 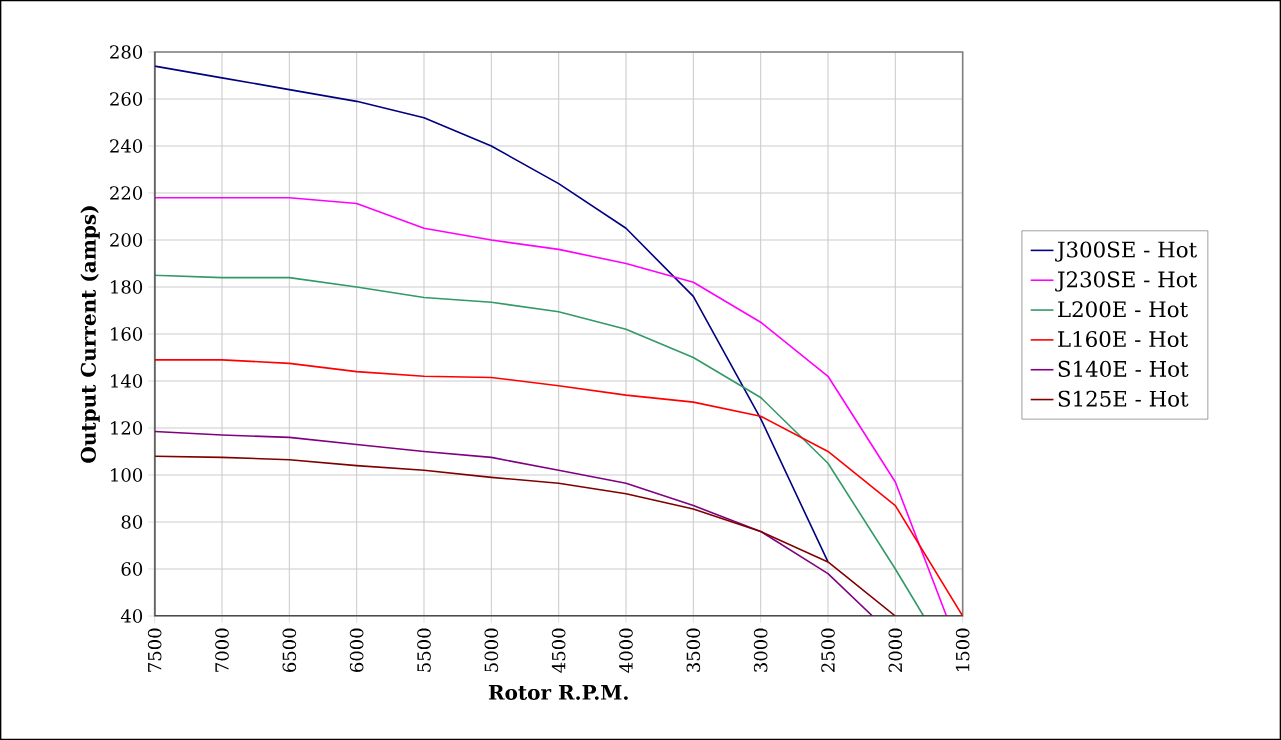 What do you see at coordinates (222, 650) in the screenshot?
I see `x-tick-label: 7000` at bounding box center [222, 650].